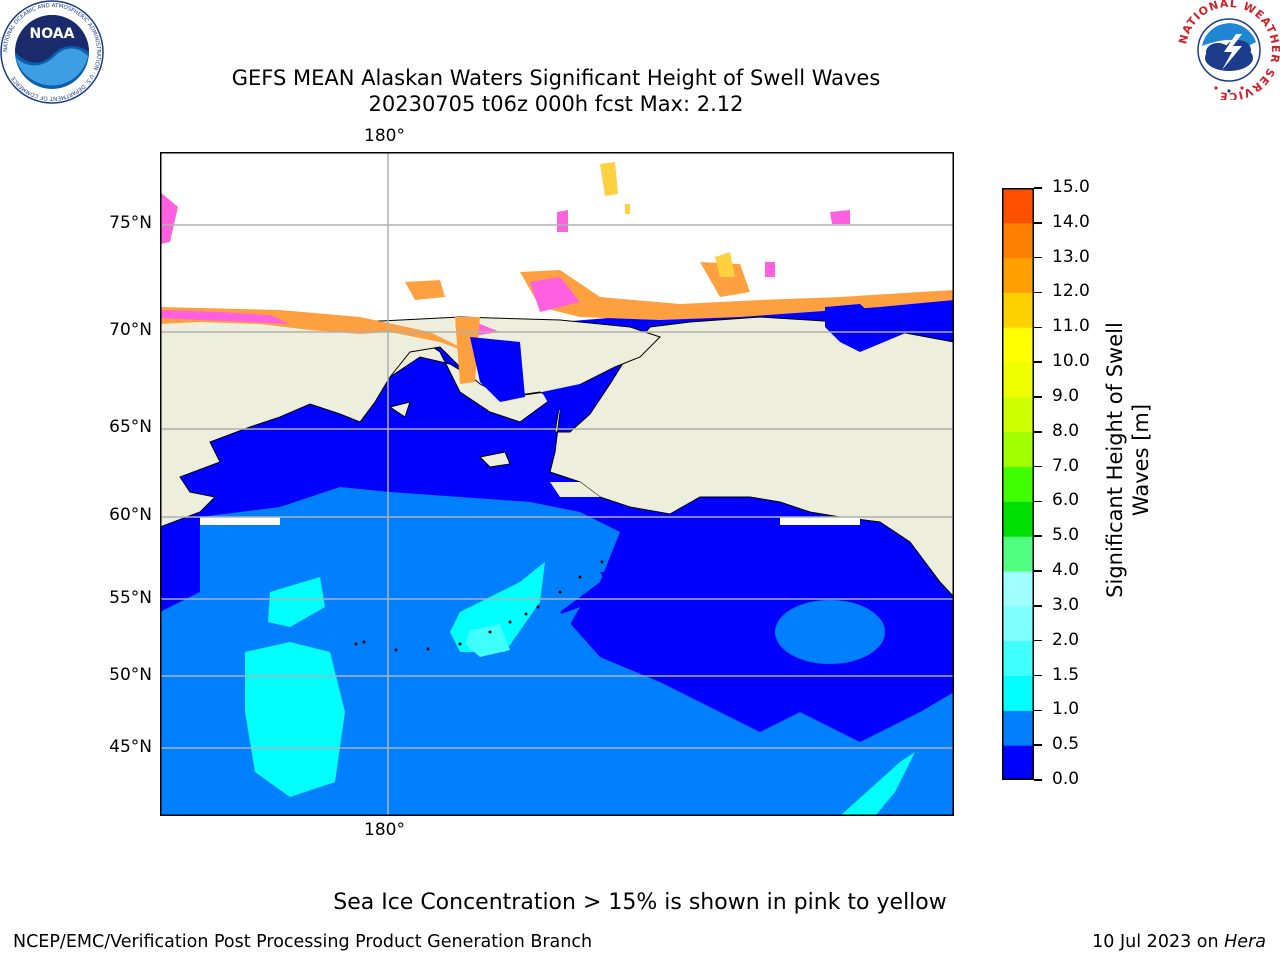 The image size is (1280, 960). Describe the element at coordinates (1071, 221) in the screenshot. I see `colorbar-tick-label: 14.0` at that location.